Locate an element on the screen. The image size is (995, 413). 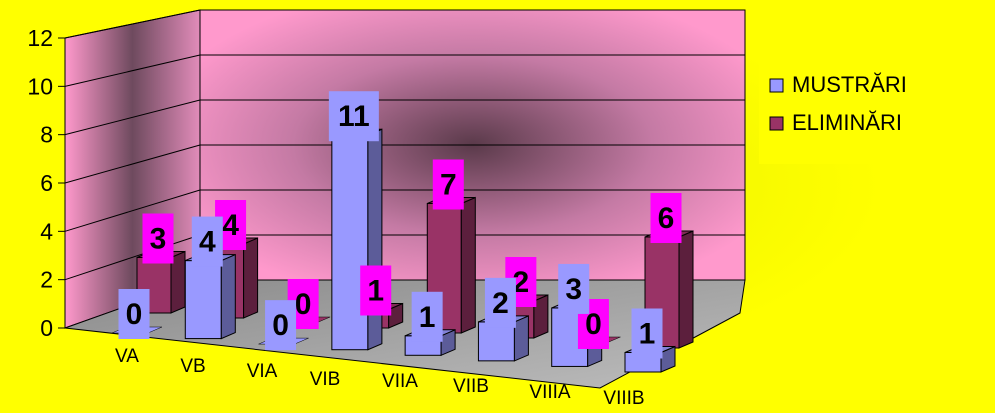
data-label-text: 11 is located at coordinates (354, 116).